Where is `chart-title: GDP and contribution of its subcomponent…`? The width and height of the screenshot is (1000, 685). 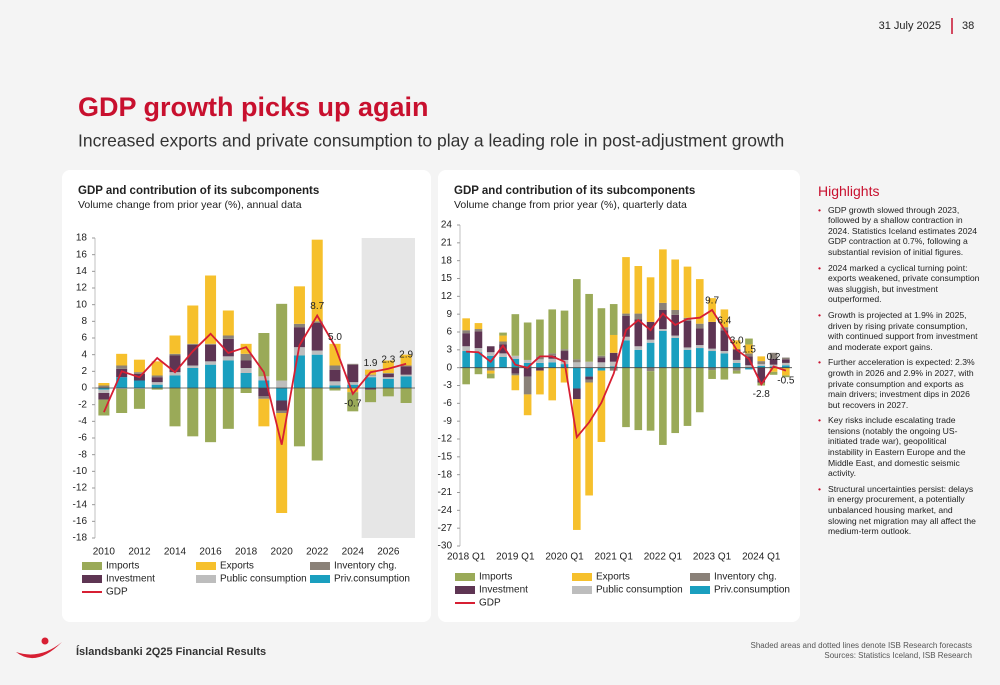
chart-title: GDP and contribution of its subcomponent… is located at coordinates (574, 191).